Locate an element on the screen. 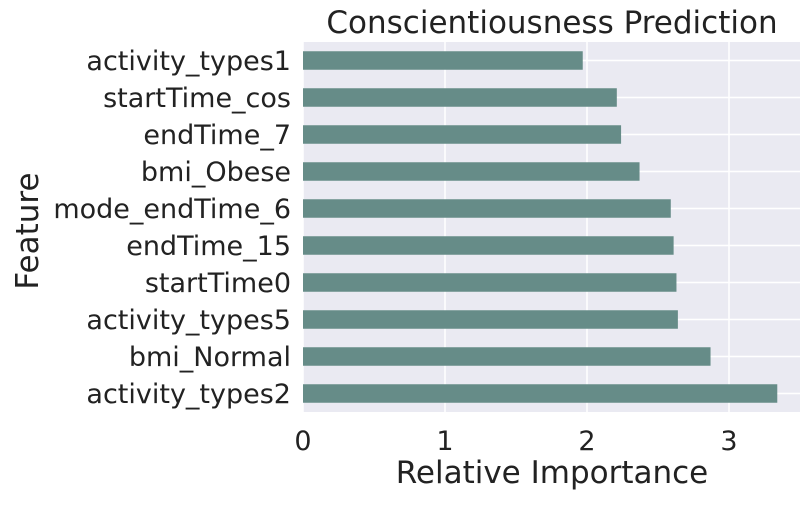 This screenshot has height=505, width=810. y-tick-label: startTime_cos is located at coordinates (197, 98).